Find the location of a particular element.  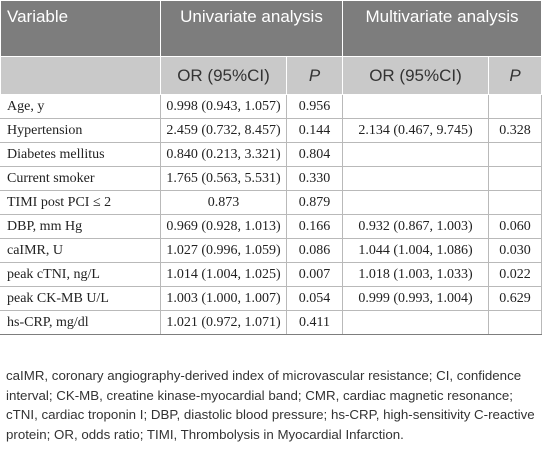

header-multi-or: OR (95%CI) is located at coordinates (415, 75).